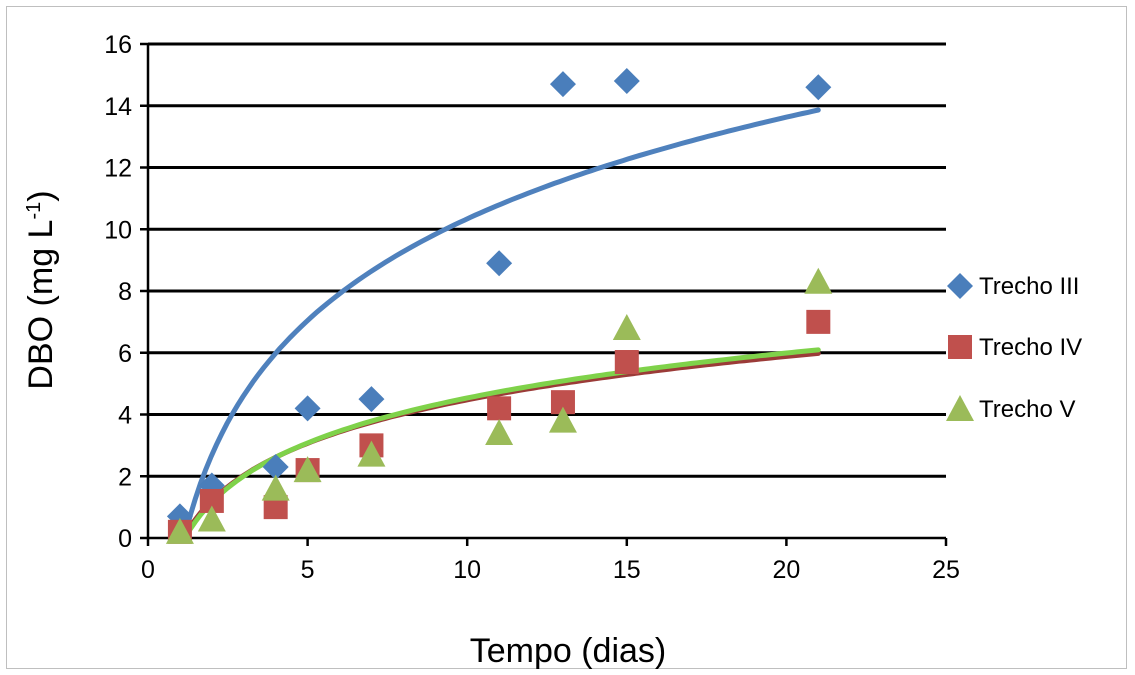 This screenshot has height=675, width=1135. I want to click on y-tick-label-14: 14, so click(118, 107).